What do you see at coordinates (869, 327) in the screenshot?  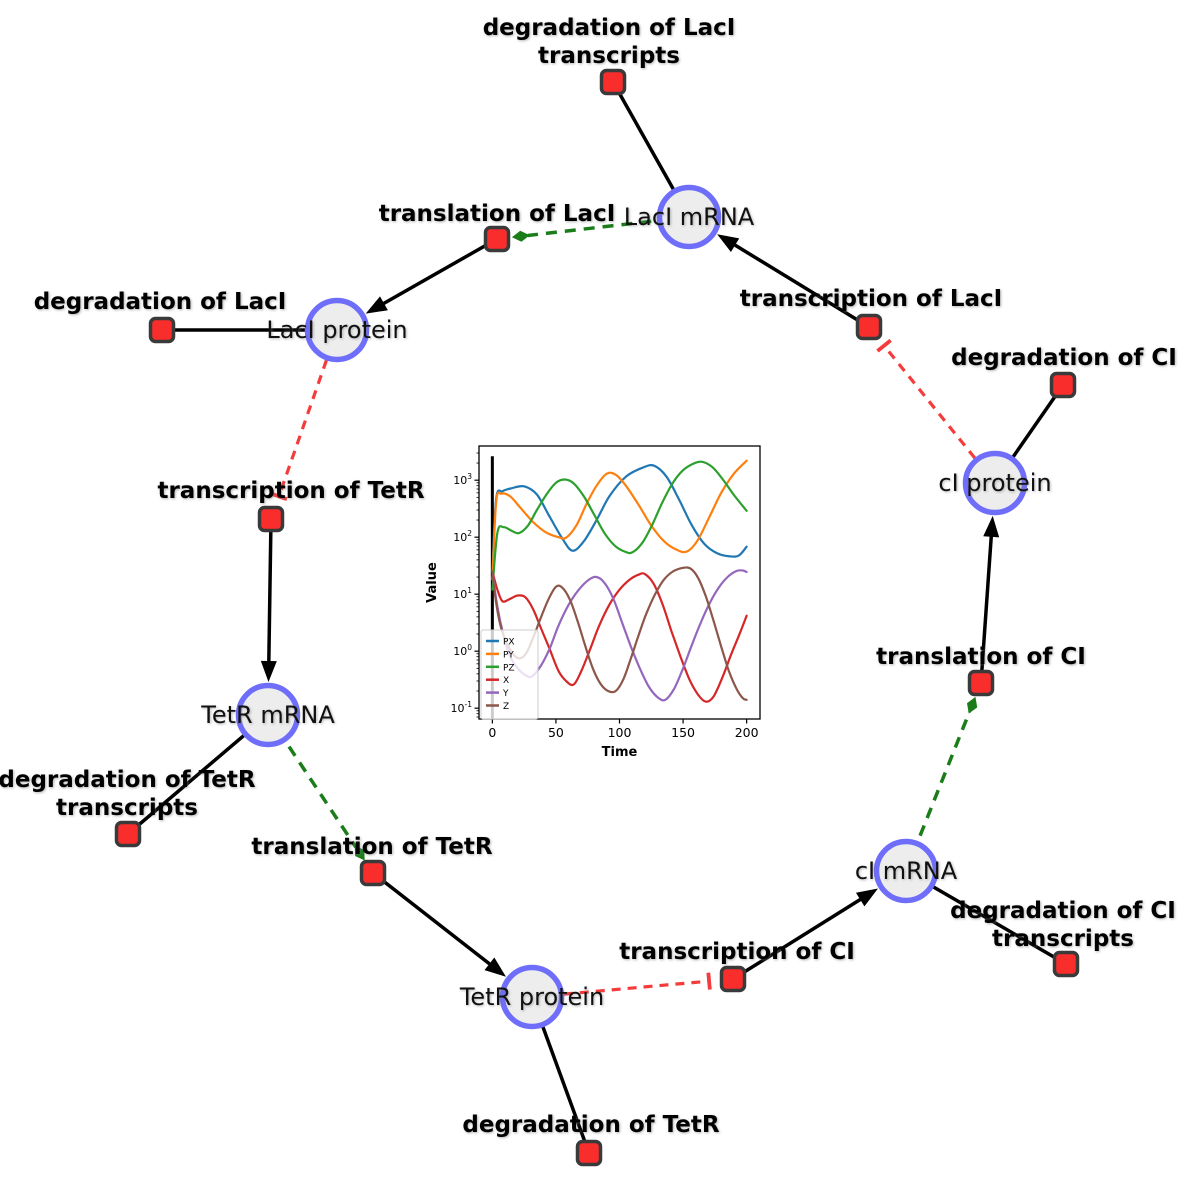 I see `reaction-node-txn_laci` at bounding box center [869, 327].